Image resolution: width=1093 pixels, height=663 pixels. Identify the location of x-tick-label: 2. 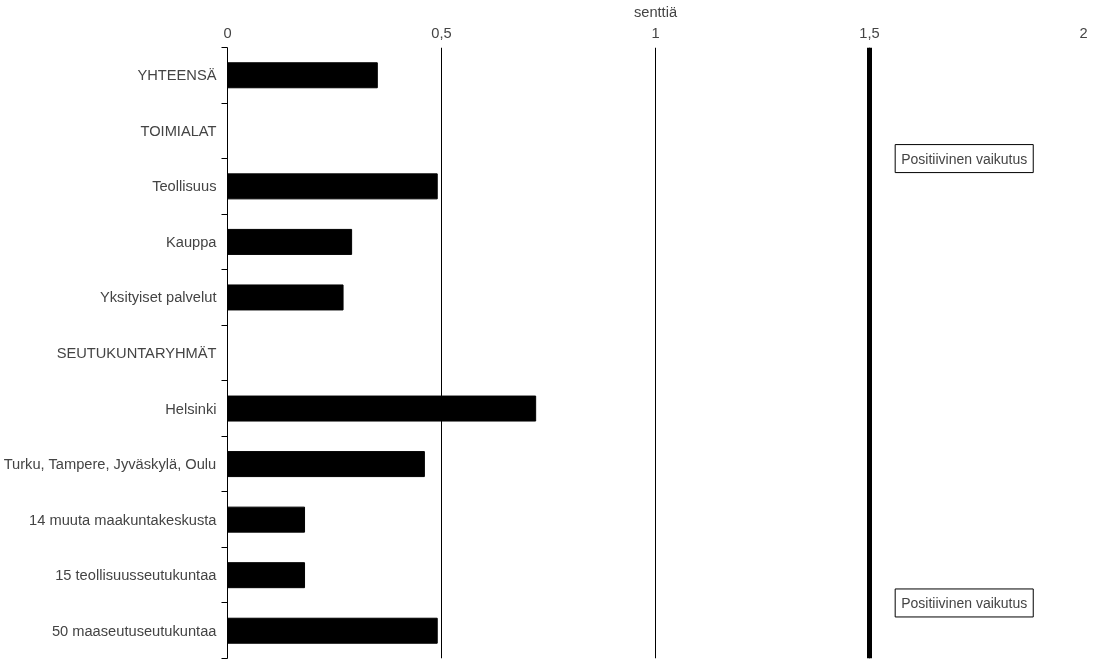
(1083, 32).